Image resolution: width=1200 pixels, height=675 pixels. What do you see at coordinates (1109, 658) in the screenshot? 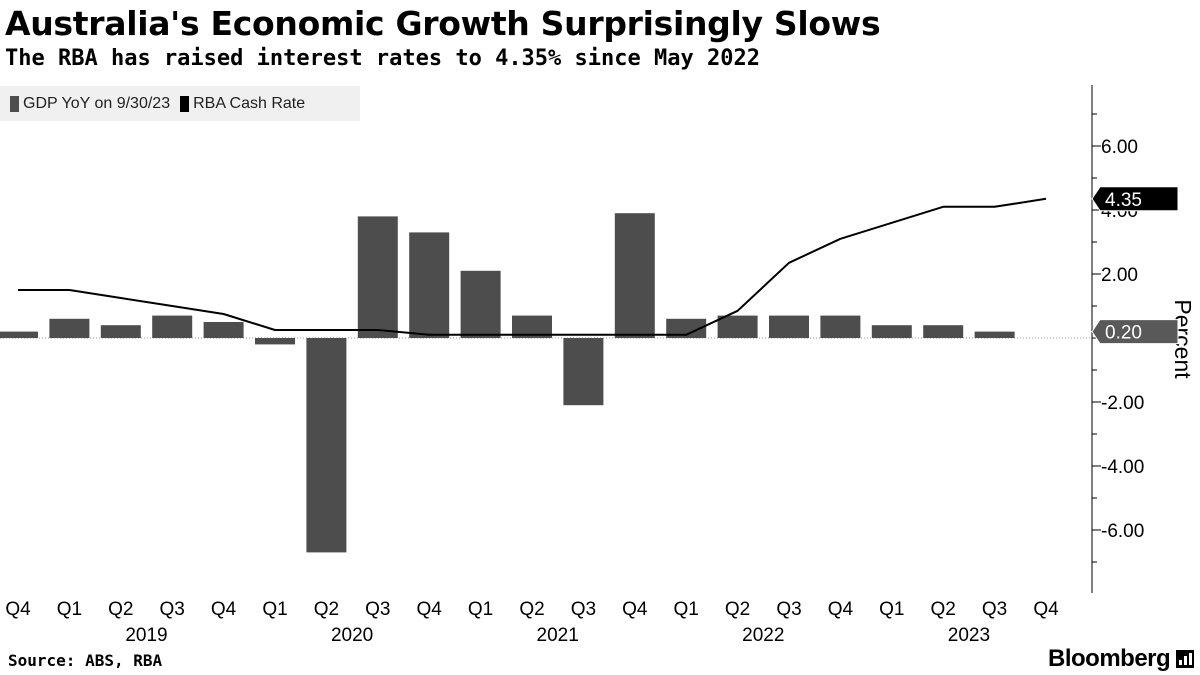
I see `brand-logo: Bloomberg` at bounding box center [1109, 658].